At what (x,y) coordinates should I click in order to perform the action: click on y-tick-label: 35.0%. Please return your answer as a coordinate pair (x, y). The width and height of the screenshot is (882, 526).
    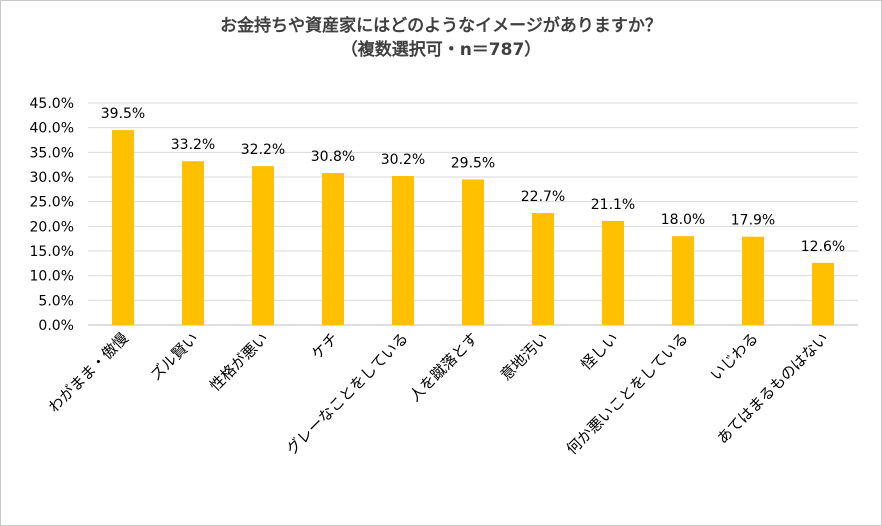
    Looking at the image, I should click on (52, 153).